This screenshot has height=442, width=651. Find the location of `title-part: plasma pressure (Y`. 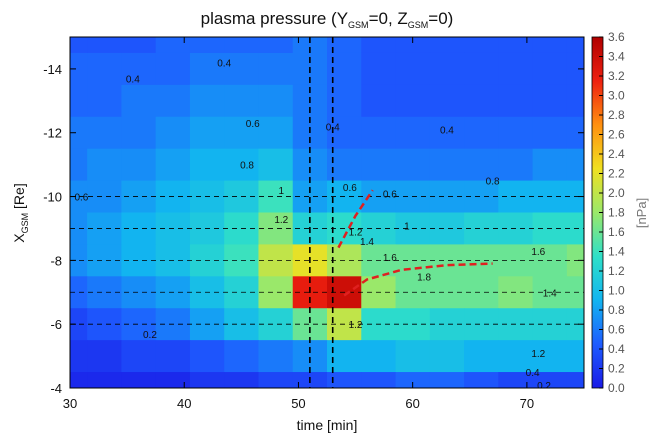

title-part: plasma pressure (Y is located at coordinates (274, 18).